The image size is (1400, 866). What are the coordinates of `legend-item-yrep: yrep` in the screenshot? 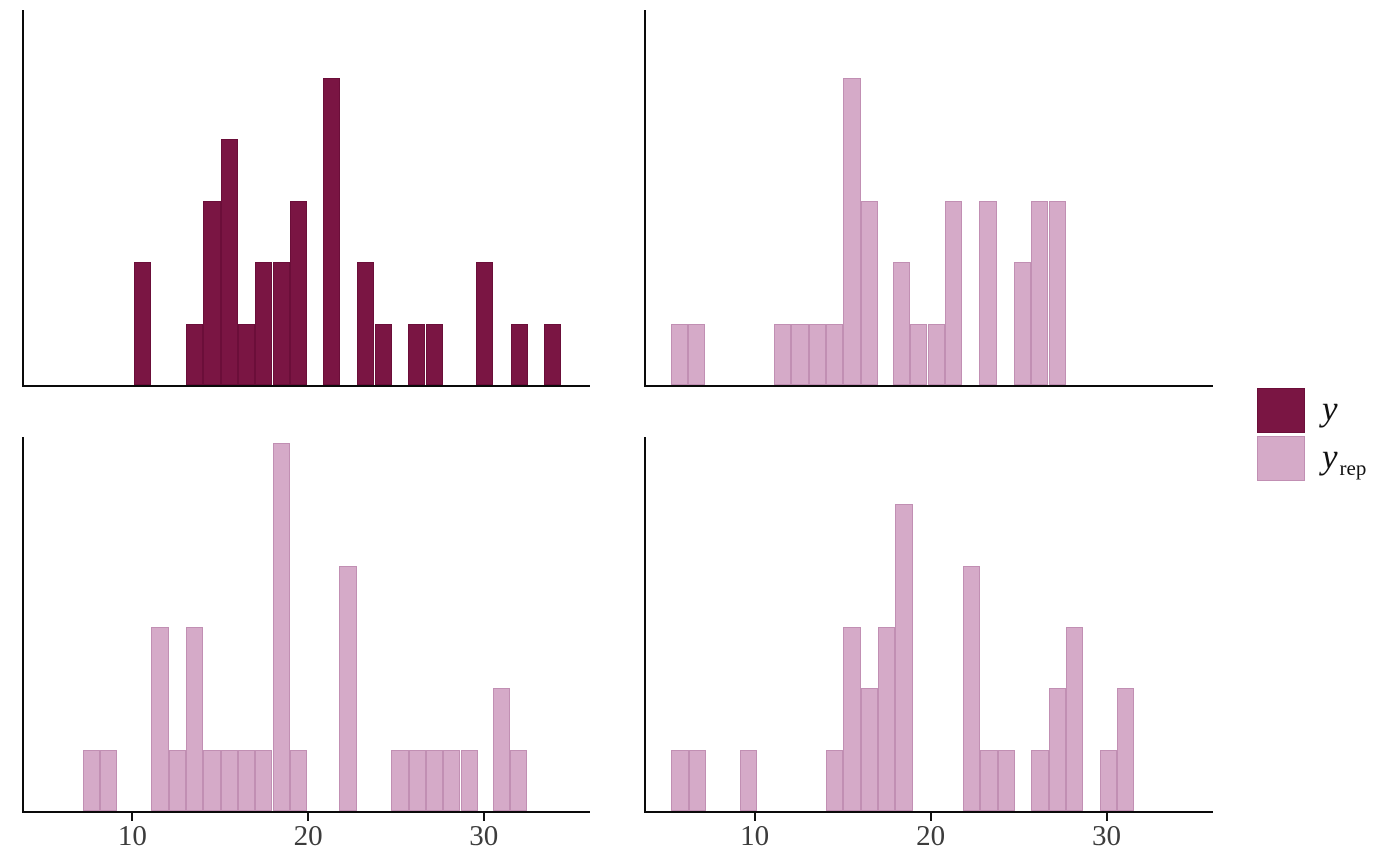 It's located at (1311, 458).